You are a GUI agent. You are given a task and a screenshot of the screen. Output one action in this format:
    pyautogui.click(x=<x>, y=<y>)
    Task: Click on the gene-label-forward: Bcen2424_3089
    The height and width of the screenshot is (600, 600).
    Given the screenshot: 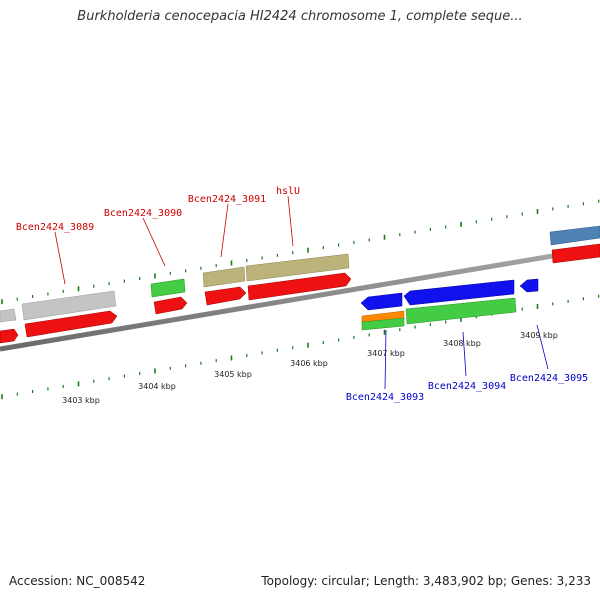 What is the action you would take?
    pyautogui.click(x=55, y=227)
    